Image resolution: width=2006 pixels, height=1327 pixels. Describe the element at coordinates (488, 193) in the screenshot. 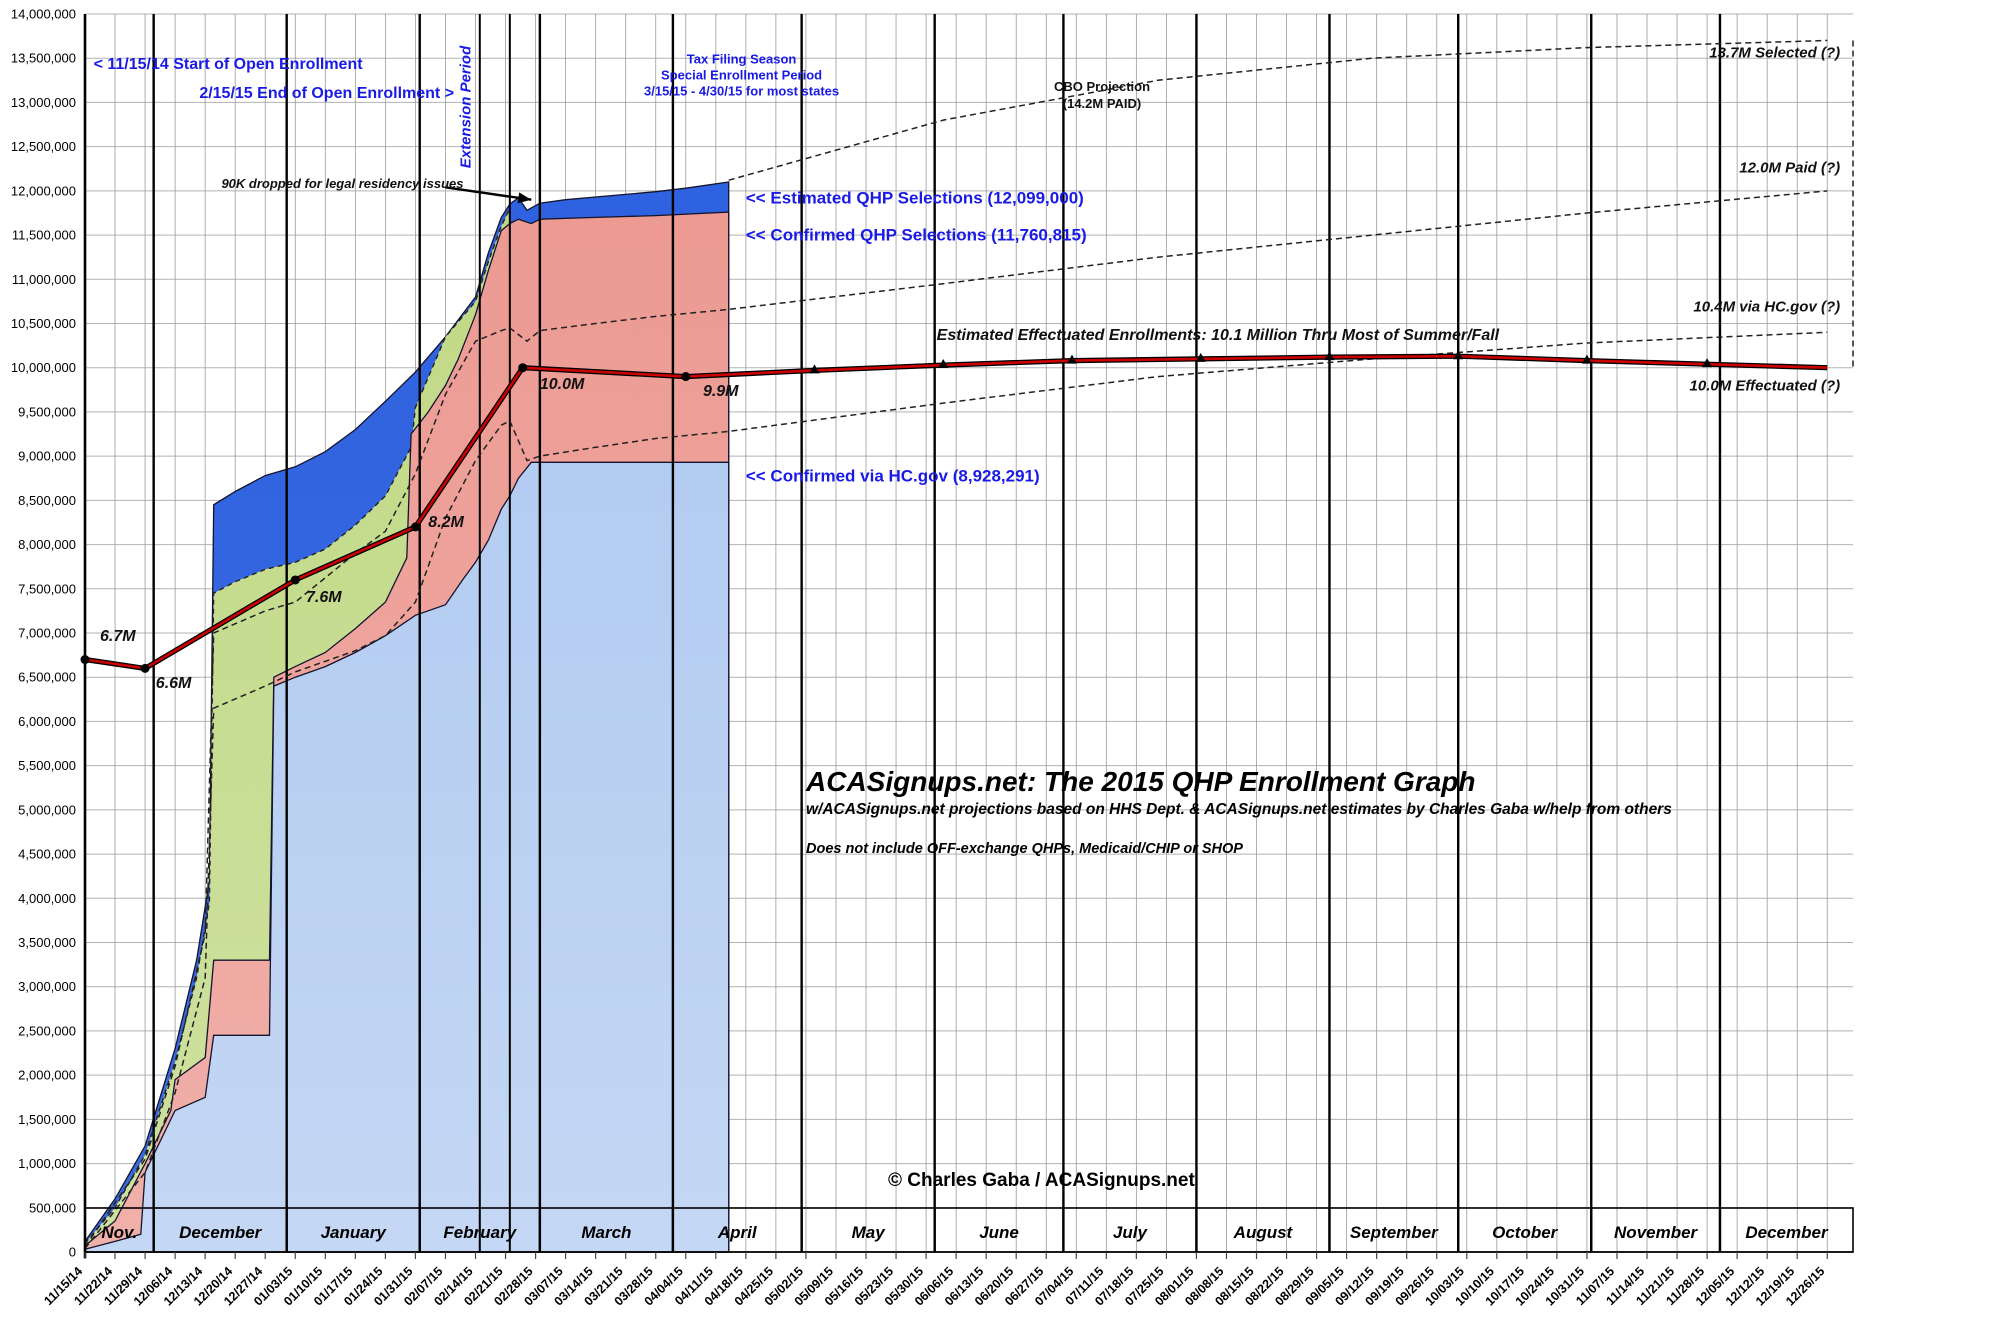

I see `ninetyk-dropped-arrow` at that location.